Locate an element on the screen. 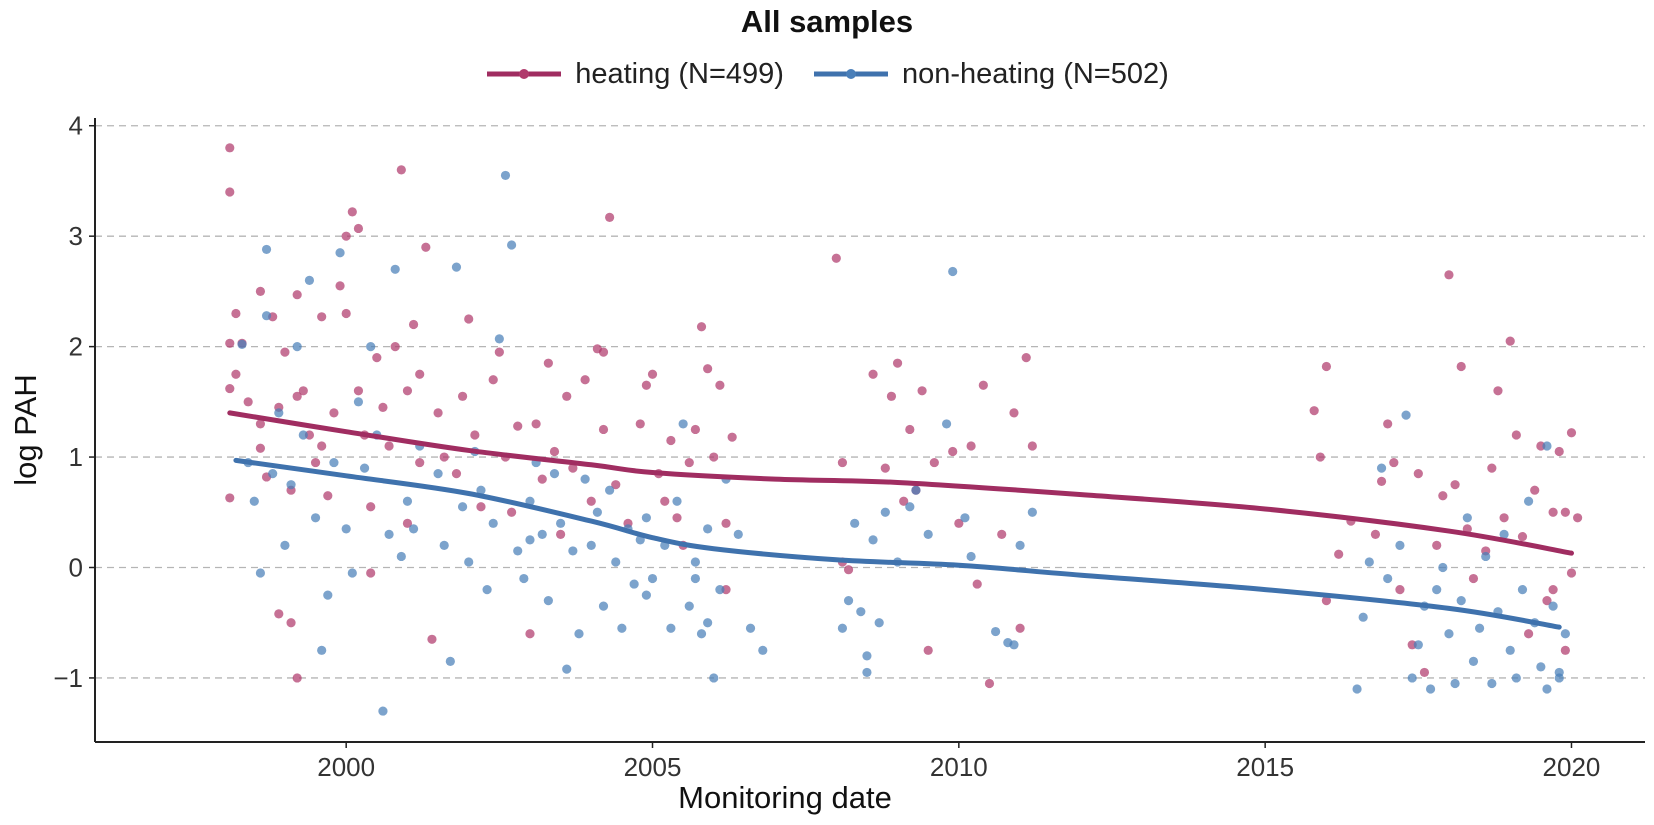 This screenshot has height=825, width=1654. trend-line-heating is located at coordinates (900, 483).